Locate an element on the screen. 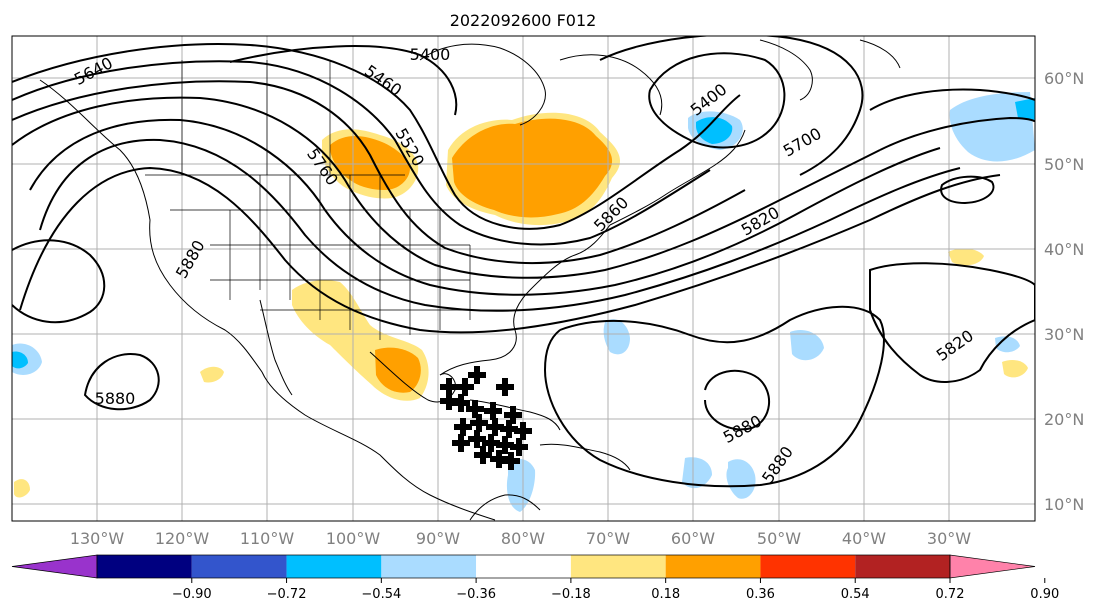  map-title: 2022092600 F012 is located at coordinates (523, 20).